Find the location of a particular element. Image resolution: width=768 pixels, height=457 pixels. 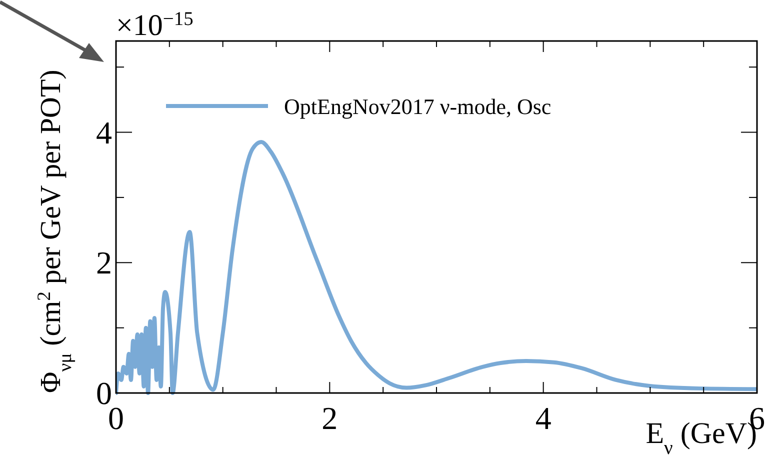

x-tick-label: 2 is located at coordinates (330, 418).